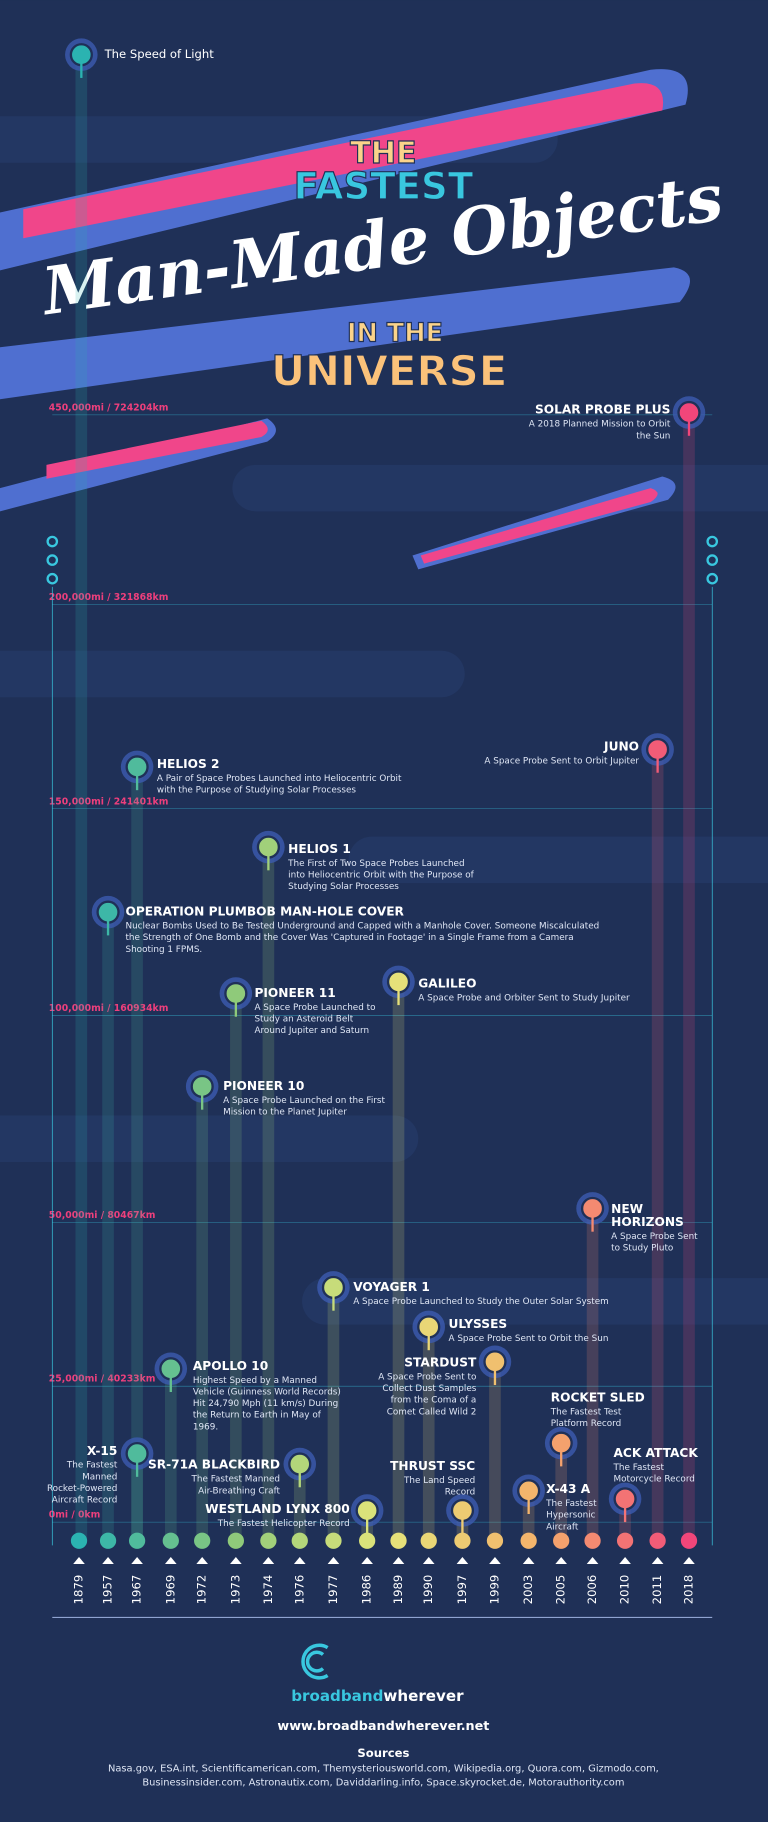  I want to click on year-label: 2010, so click(625, 1590).